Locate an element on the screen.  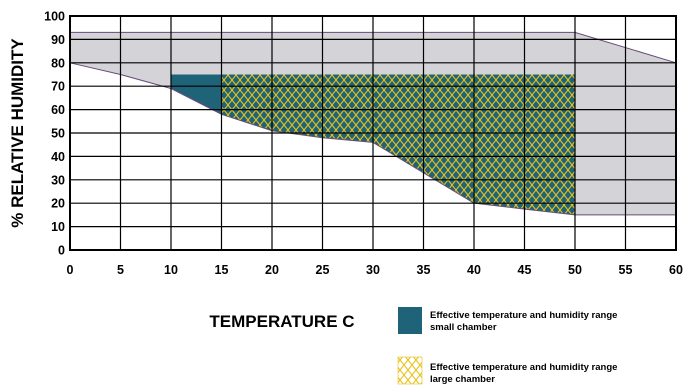
y-tick-label: 50 is located at coordinates (58, 134).